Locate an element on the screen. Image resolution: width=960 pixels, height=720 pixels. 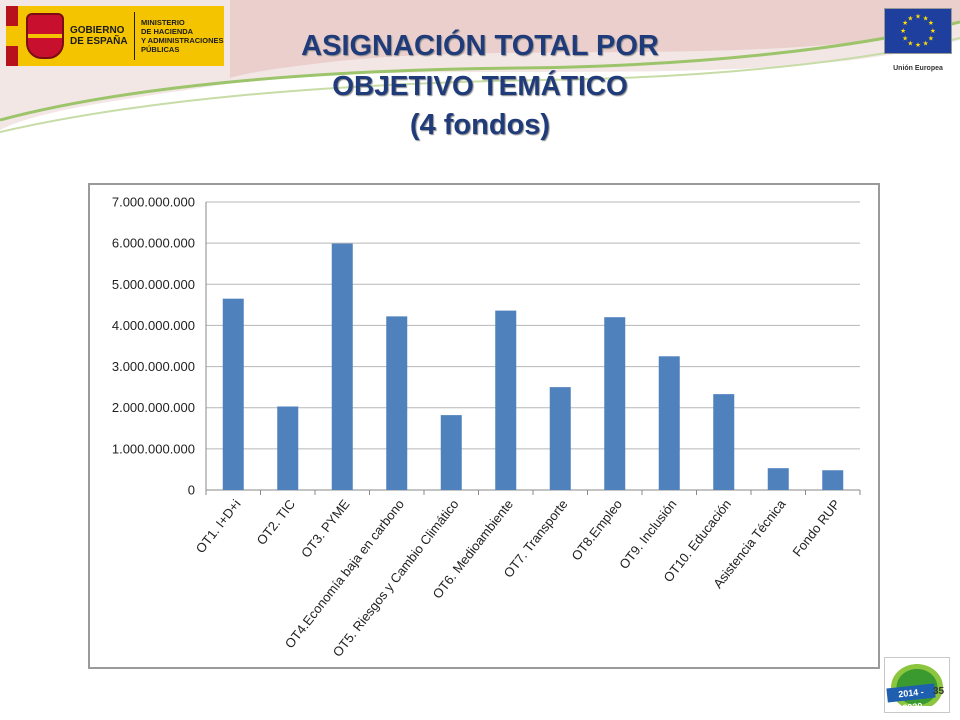
gov-logo-line1: GOBIERNO is located at coordinates (97, 30).